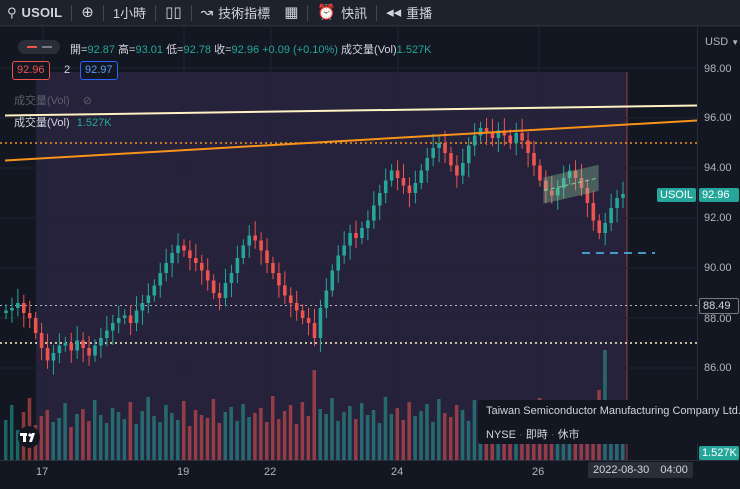 The height and width of the screenshot is (489, 740). I want to click on price-axis, so click(718, 243).